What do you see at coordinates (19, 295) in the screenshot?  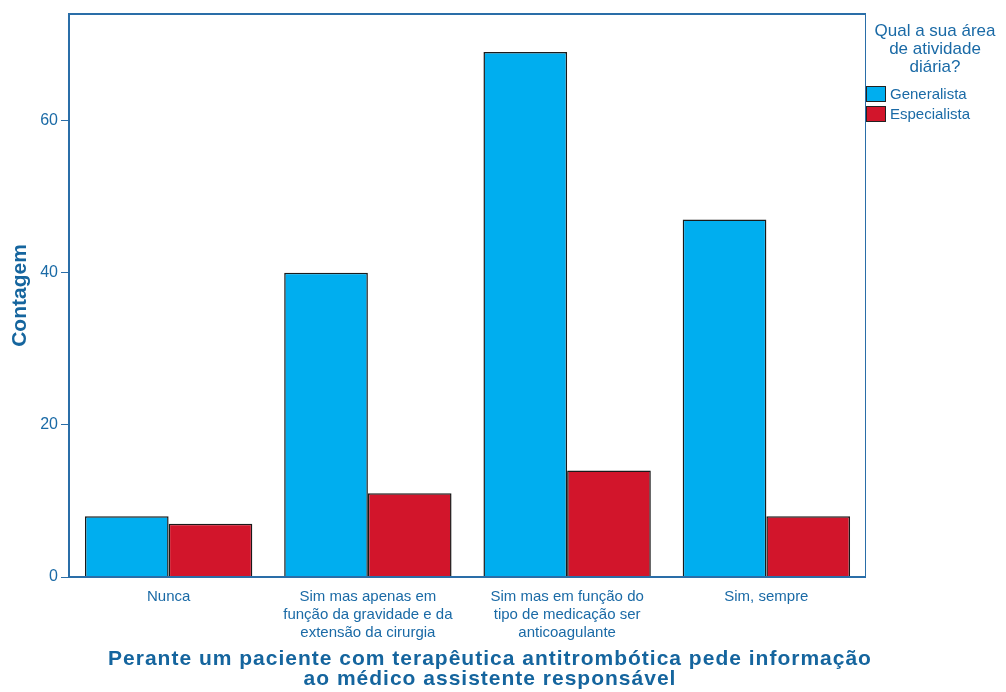 I see `y-axis-title: Contagem` at bounding box center [19, 295].